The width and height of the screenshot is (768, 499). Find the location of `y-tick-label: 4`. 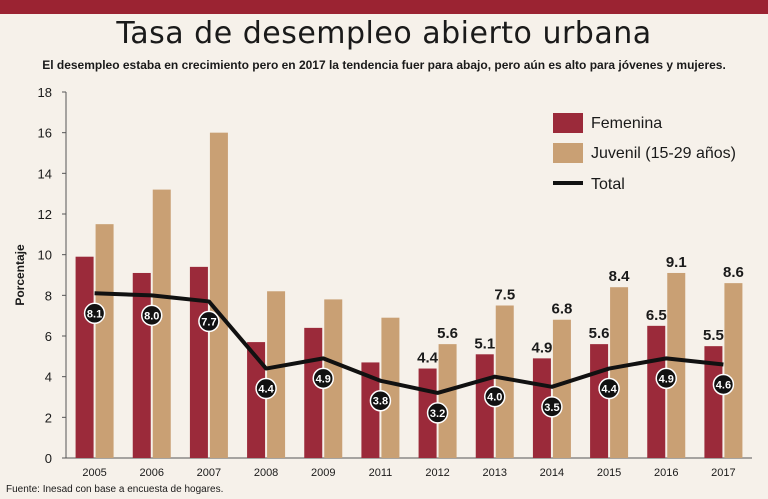

y-tick-label: 4 is located at coordinates (48, 377).